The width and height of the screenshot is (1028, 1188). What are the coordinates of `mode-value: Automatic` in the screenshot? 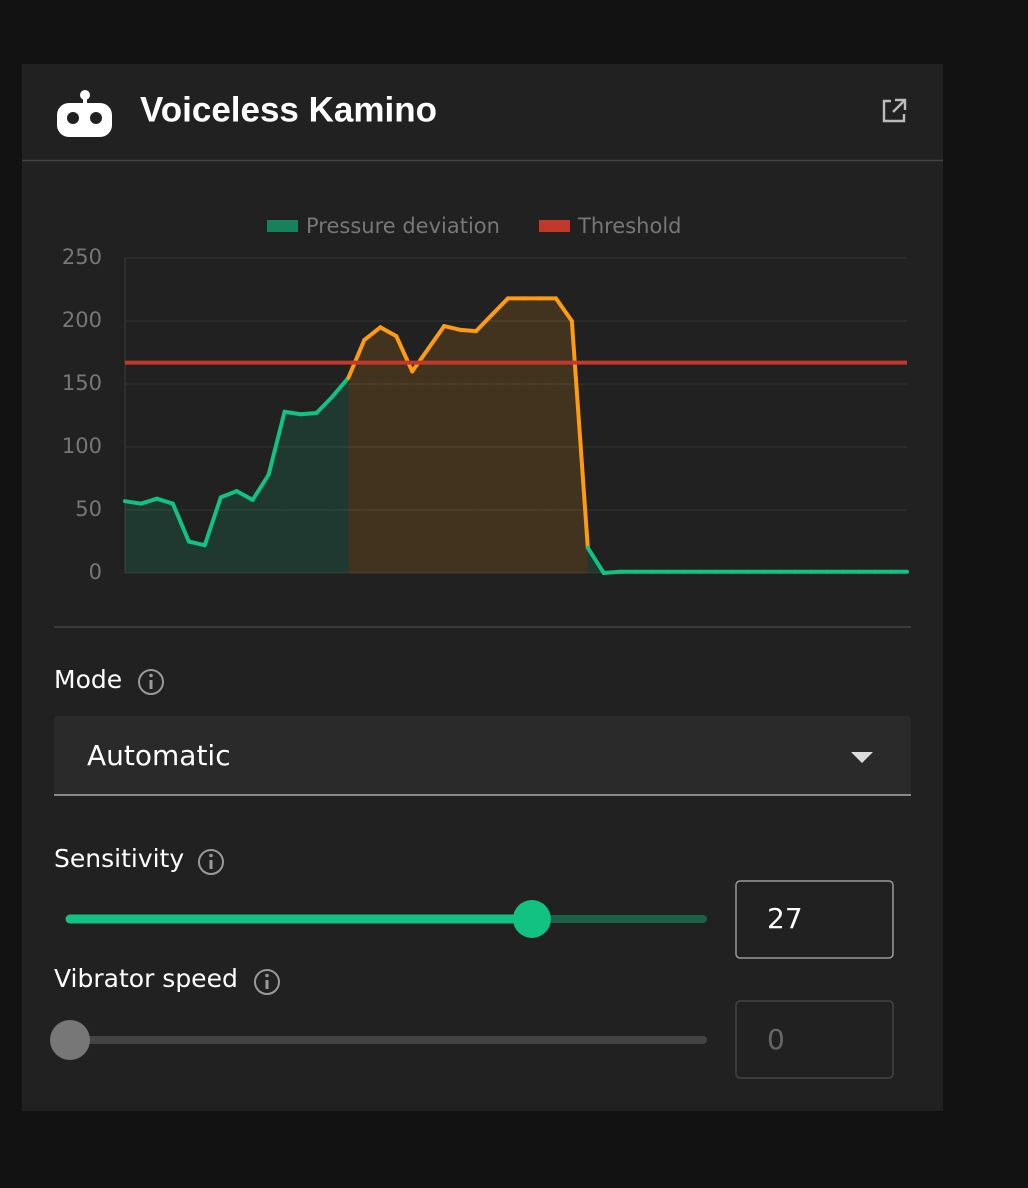 It's located at (159, 755).